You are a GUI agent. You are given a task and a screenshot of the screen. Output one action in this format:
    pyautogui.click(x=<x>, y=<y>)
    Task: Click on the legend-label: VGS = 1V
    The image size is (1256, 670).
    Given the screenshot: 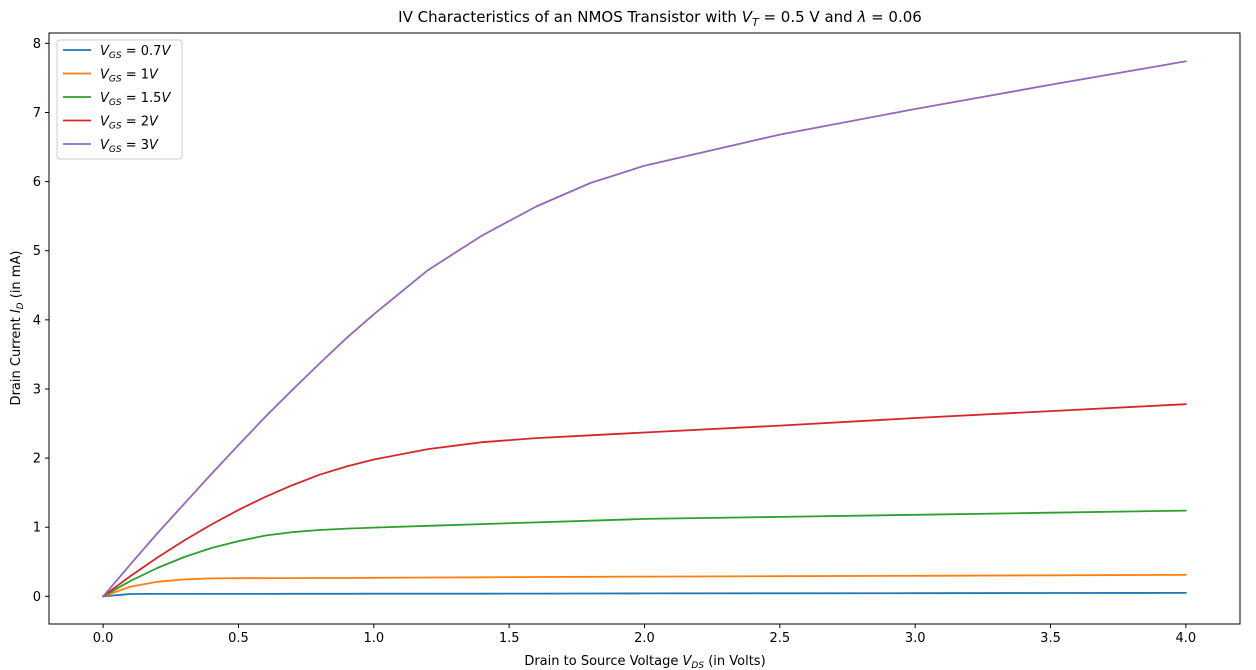 What is the action you would take?
    pyautogui.click(x=129, y=76)
    